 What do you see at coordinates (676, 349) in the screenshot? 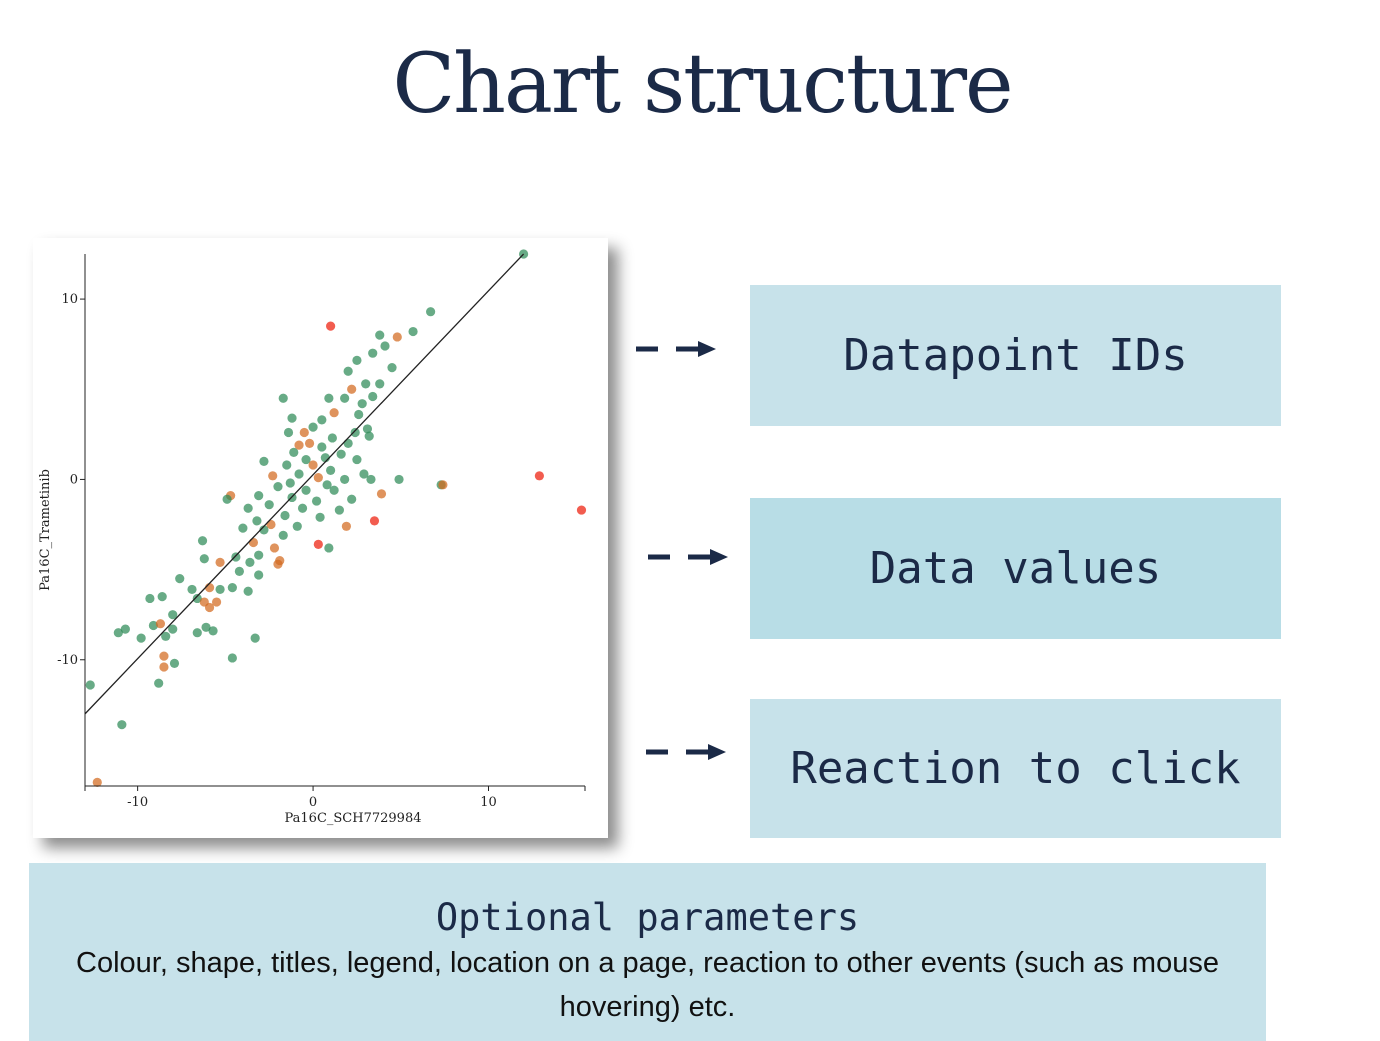
I see `arrow-icon` at bounding box center [676, 349].